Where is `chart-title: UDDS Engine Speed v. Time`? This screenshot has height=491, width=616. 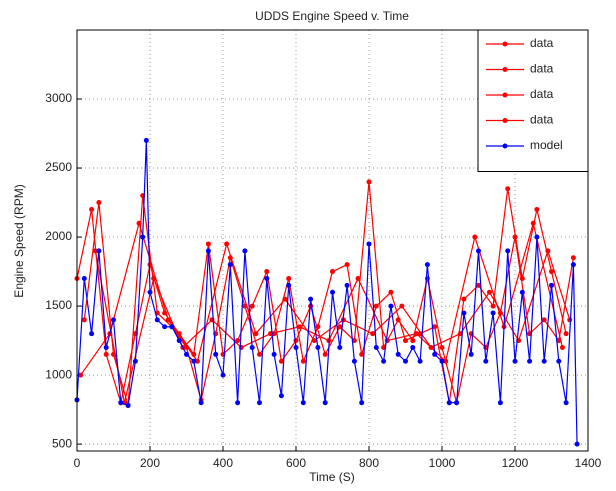 chart-title: UDDS Engine Speed v. Time is located at coordinates (332, 16).